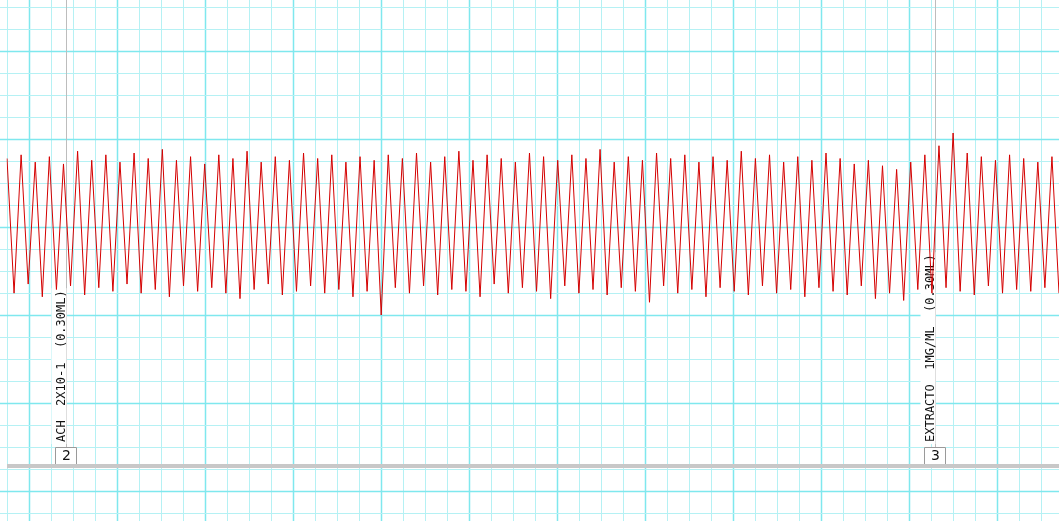 This screenshot has height=521, width=1059. What do you see at coordinates (929, 348) in the screenshot?
I see `annotation: EXTRACTO 1MG/ML (0.30ML)` at bounding box center [929, 348].